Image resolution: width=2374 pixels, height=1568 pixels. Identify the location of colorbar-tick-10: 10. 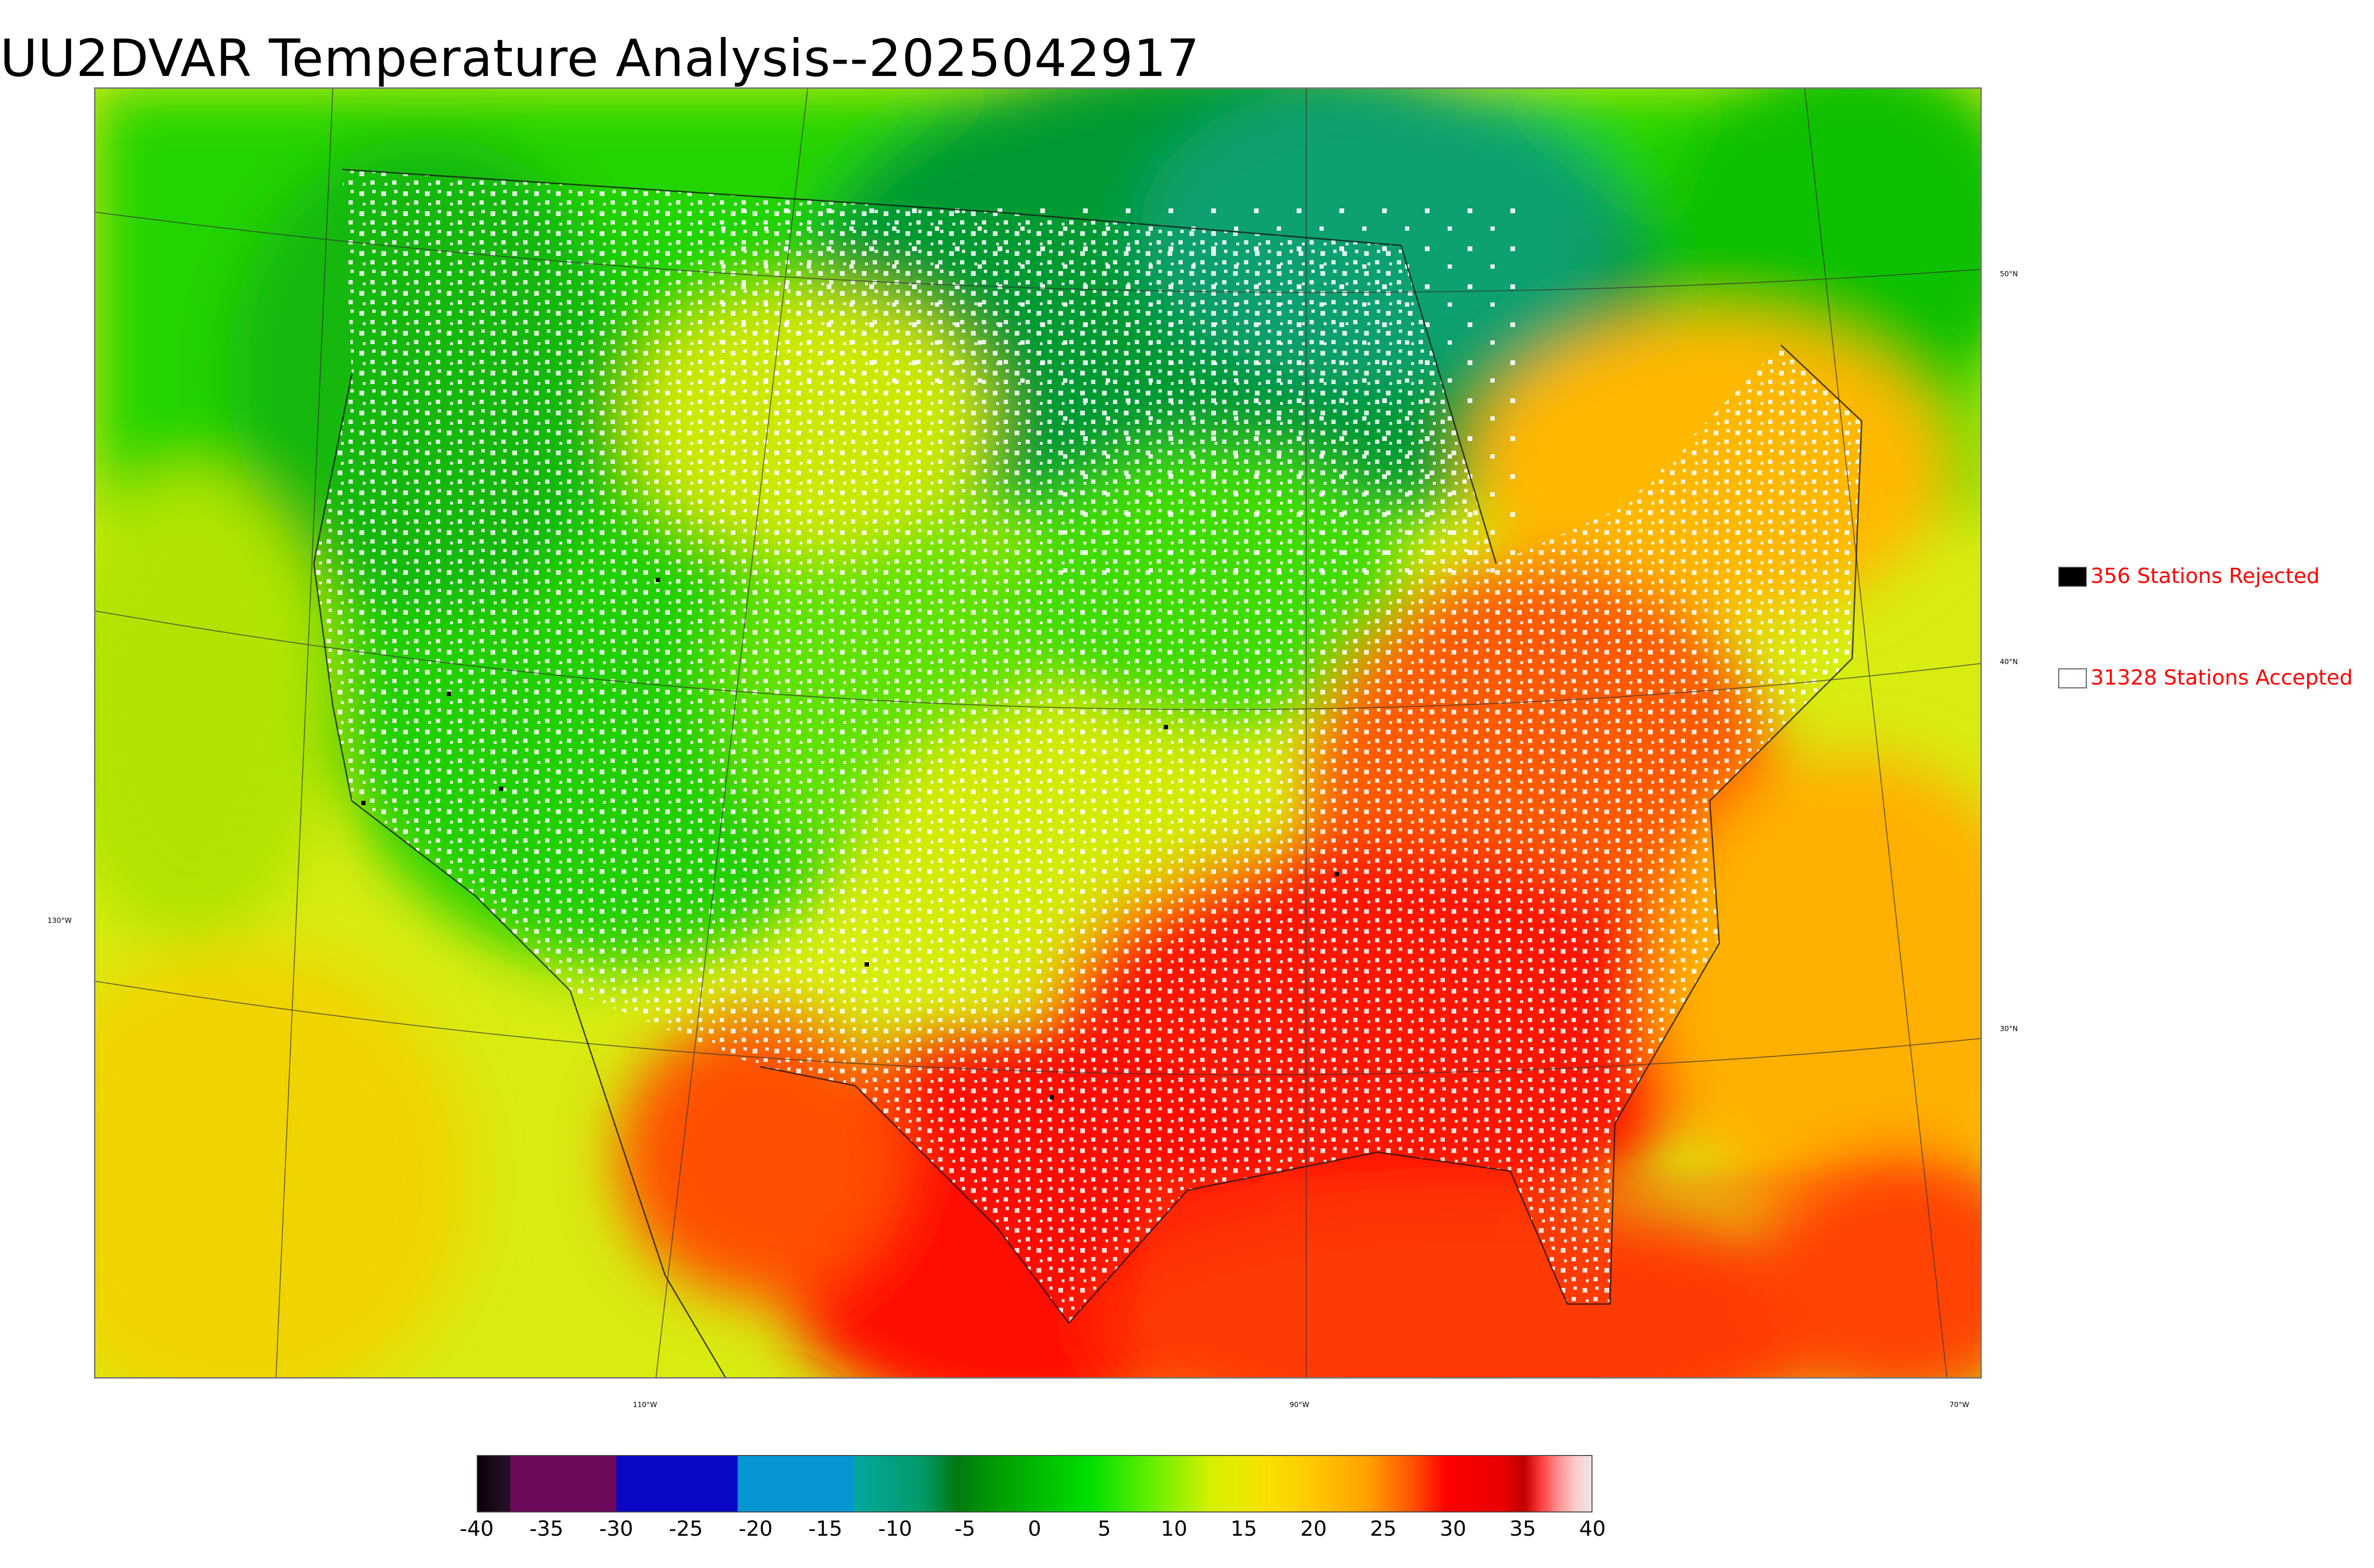
(1173, 1529).